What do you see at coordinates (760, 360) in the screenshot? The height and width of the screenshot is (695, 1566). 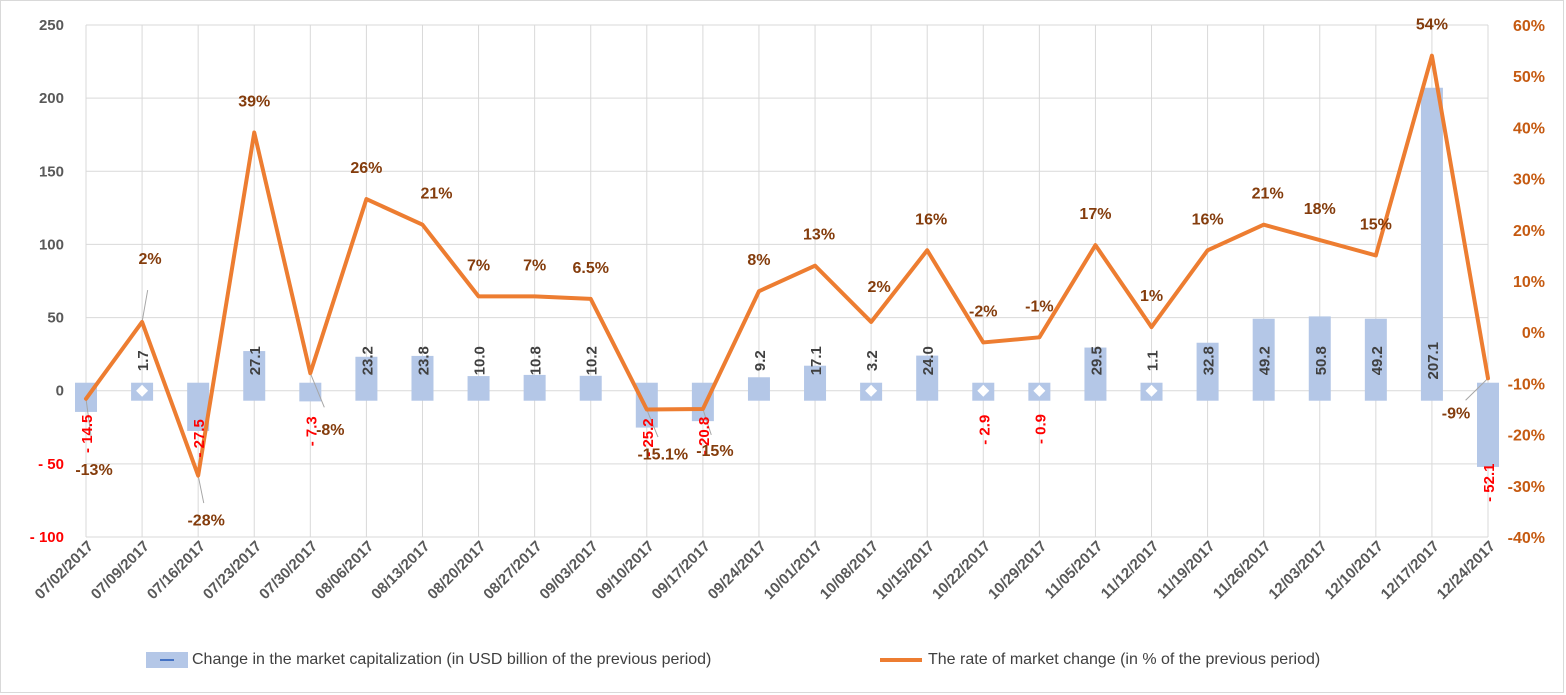 I see `bar-value-label: 9.2` at bounding box center [760, 360].